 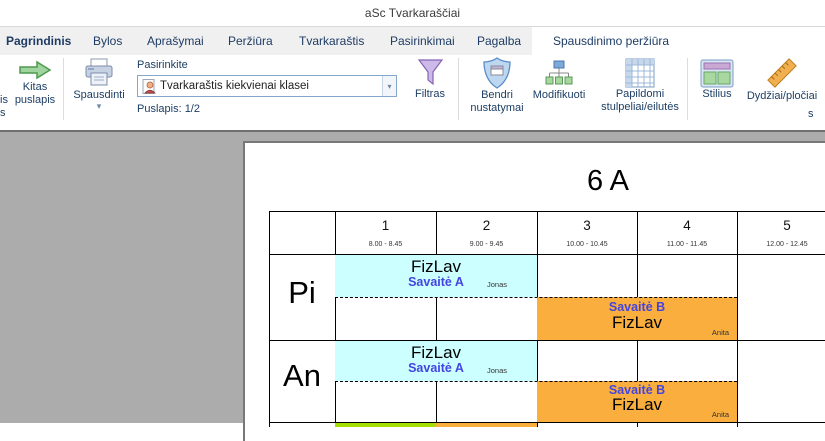 What do you see at coordinates (499, 41) in the screenshot?
I see `tab-pagalba: Pagalba` at bounding box center [499, 41].